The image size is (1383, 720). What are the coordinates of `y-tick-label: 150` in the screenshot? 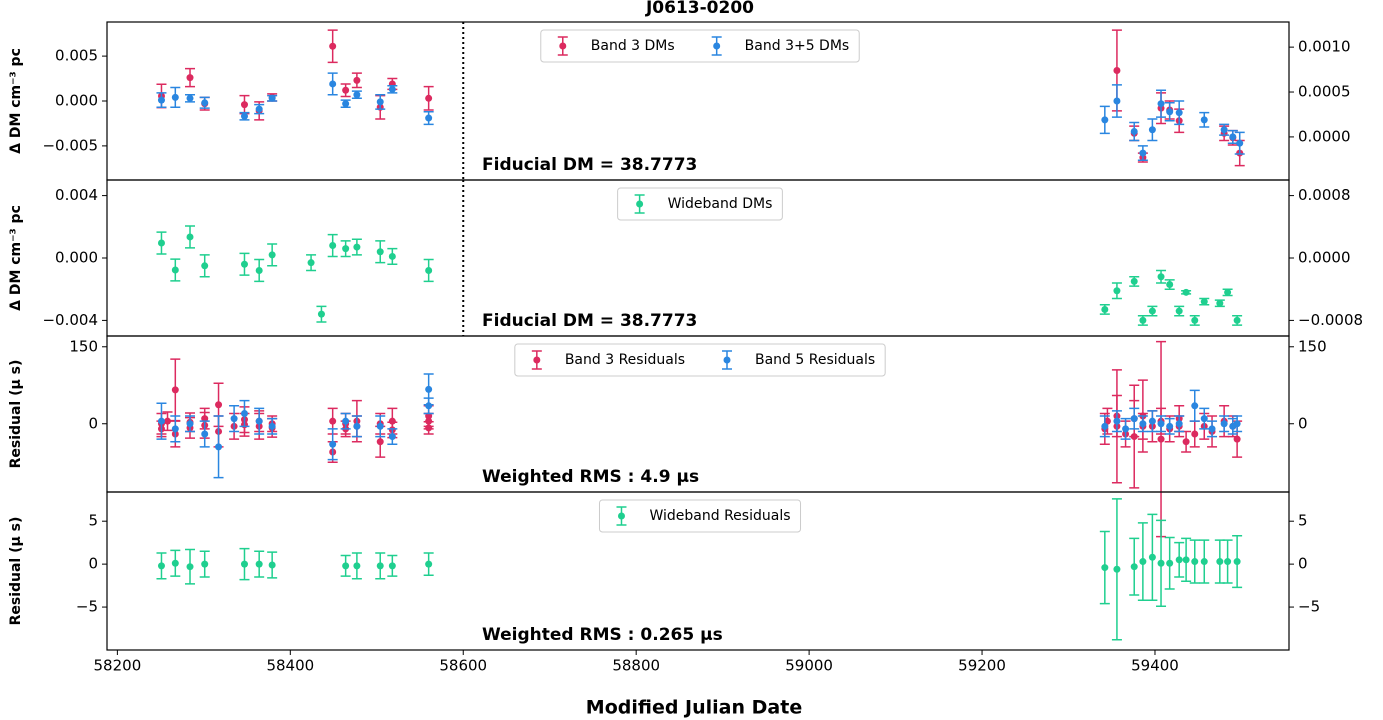 It's located at (83, 346).